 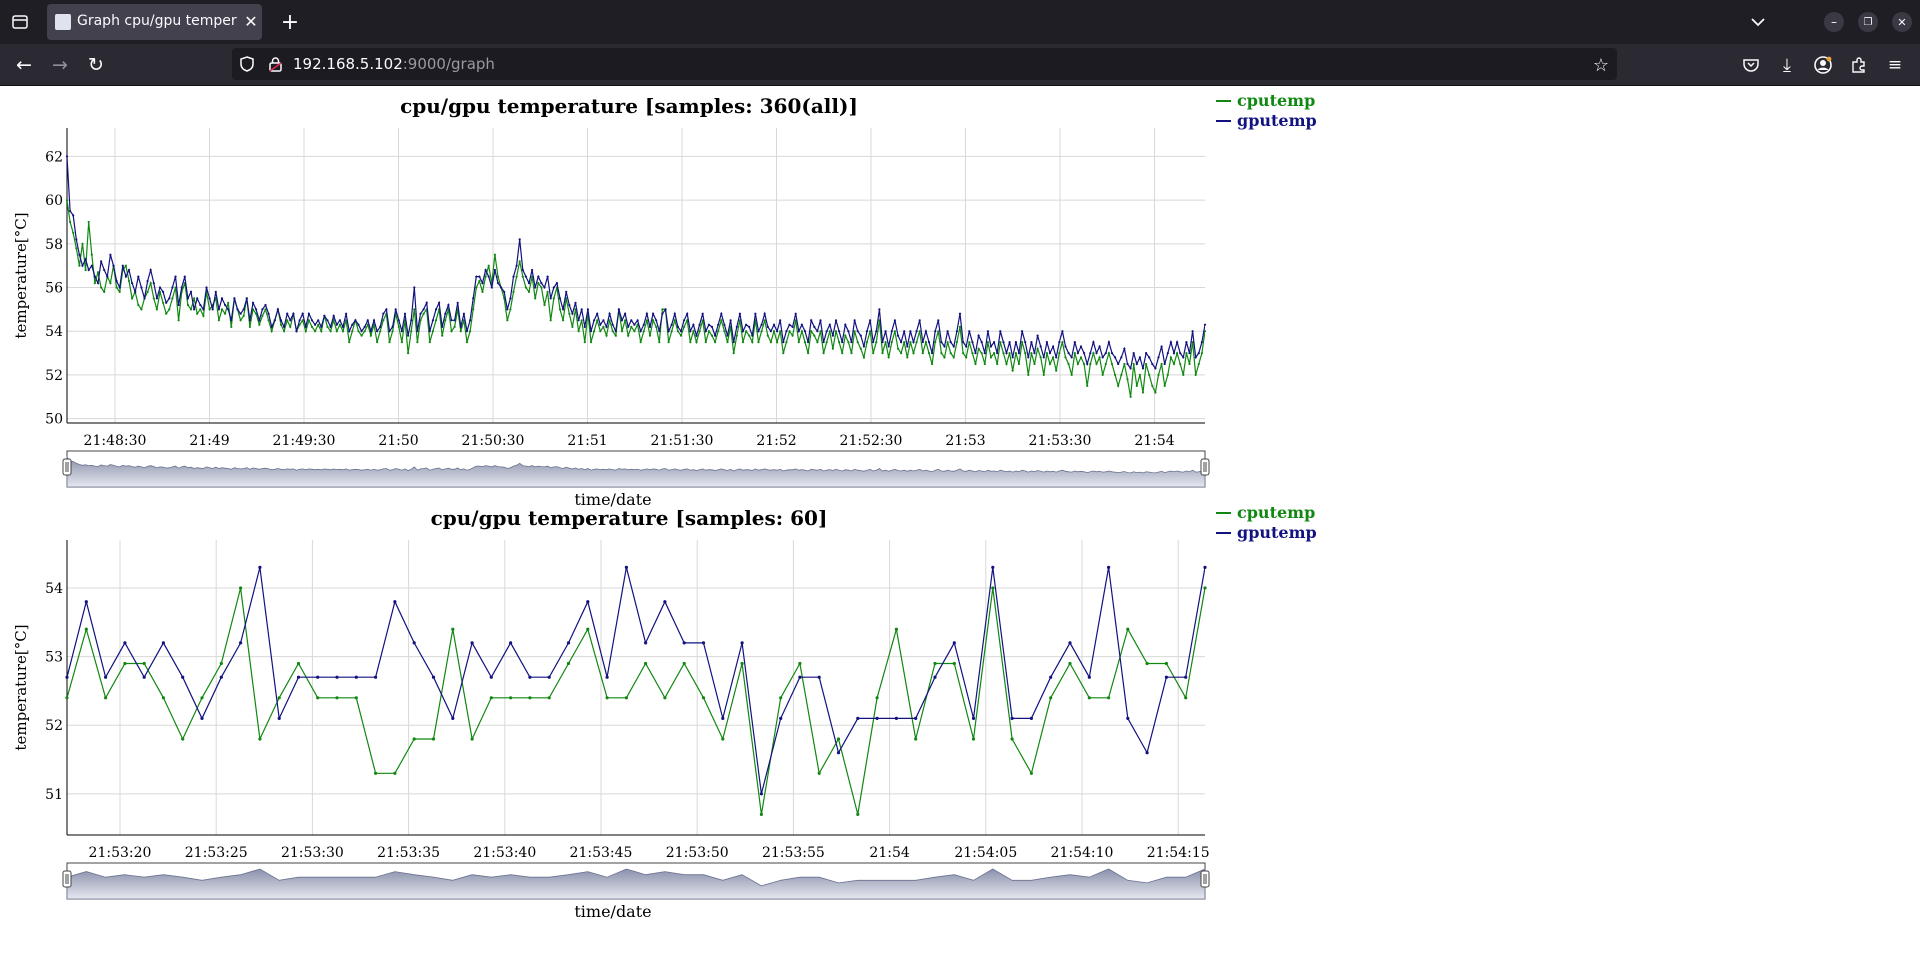 What do you see at coordinates (1060, 441) in the screenshot?
I see `x-tick-label: 21:53:30` at bounding box center [1060, 441].